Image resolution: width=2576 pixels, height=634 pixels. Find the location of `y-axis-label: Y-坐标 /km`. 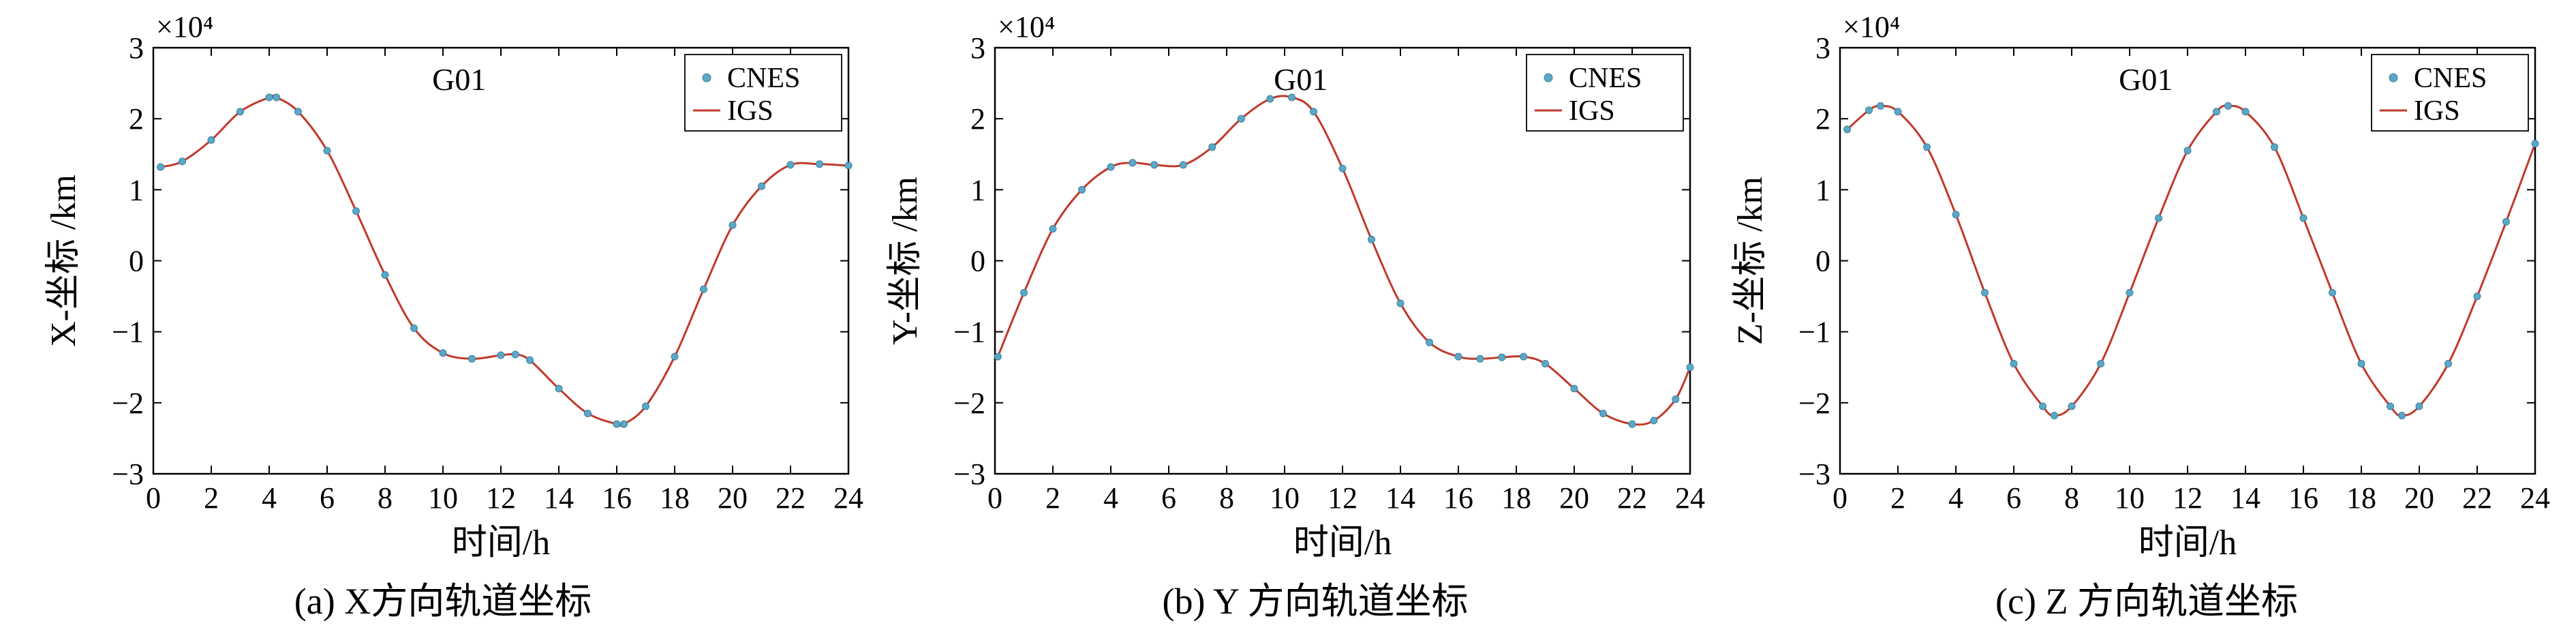

y-axis-label: Y-坐标 /km is located at coordinates (905, 261).